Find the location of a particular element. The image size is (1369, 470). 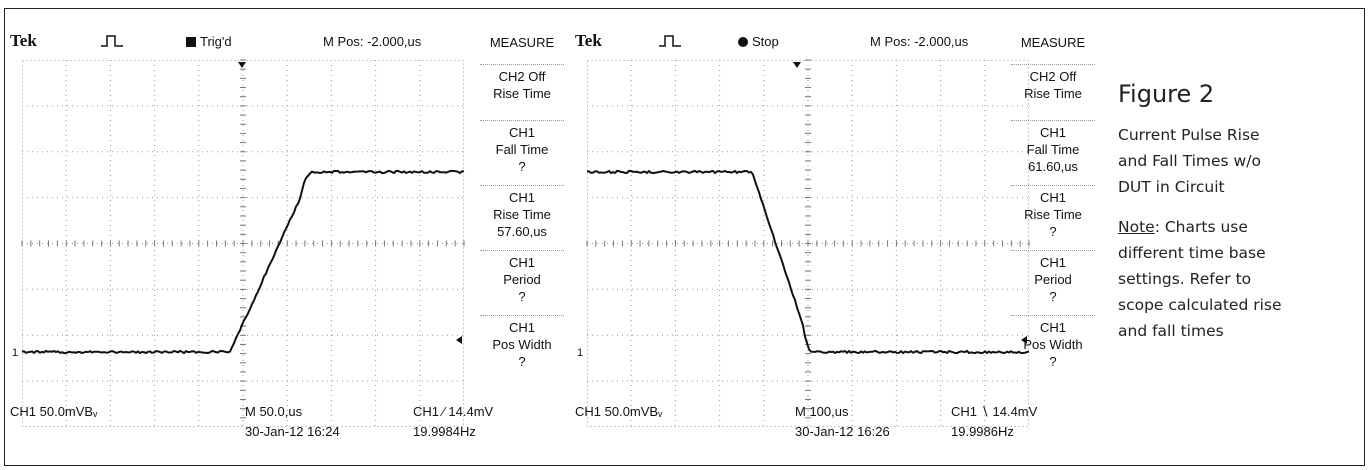

caption-title: Figure 2 is located at coordinates (1233, 94).